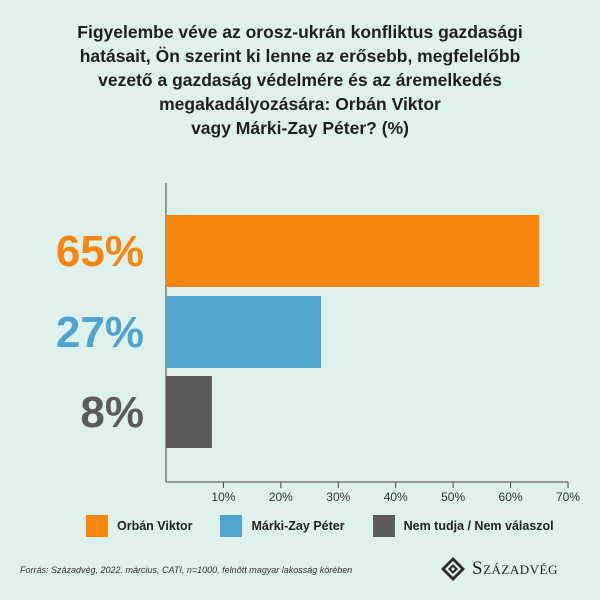  What do you see at coordinates (383, 526) in the screenshot?
I see `legend-swatch-nem-tudja` at bounding box center [383, 526].